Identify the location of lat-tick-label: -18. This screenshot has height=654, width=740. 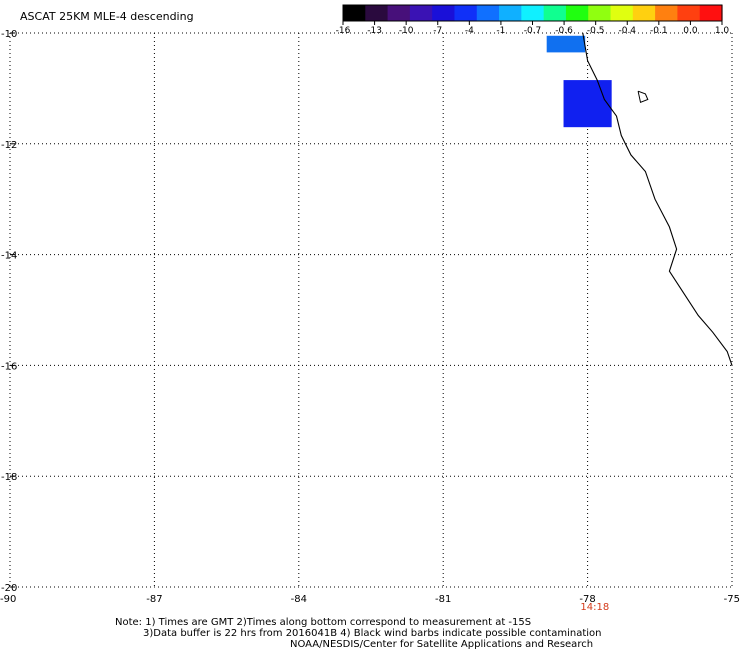
(9, 477).